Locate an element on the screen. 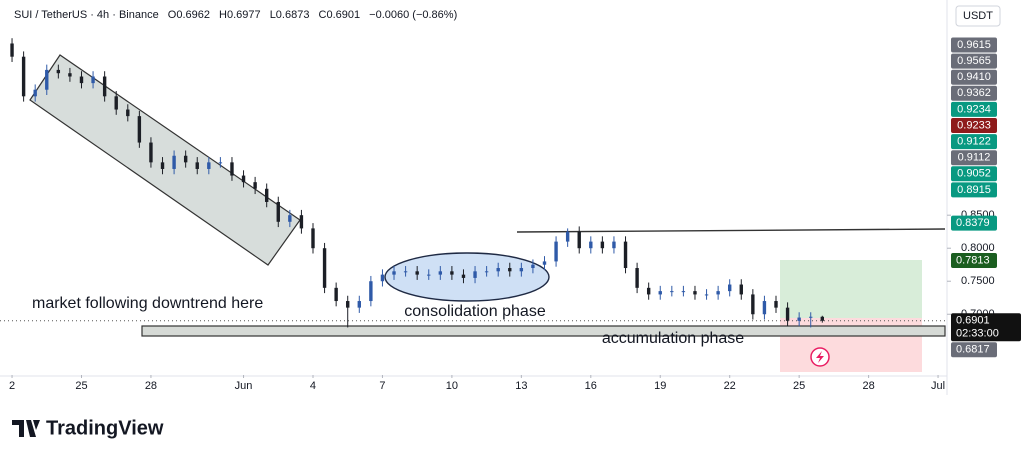 This screenshot has height=460, width=1024. support-box is located at coordinates (543, 331).